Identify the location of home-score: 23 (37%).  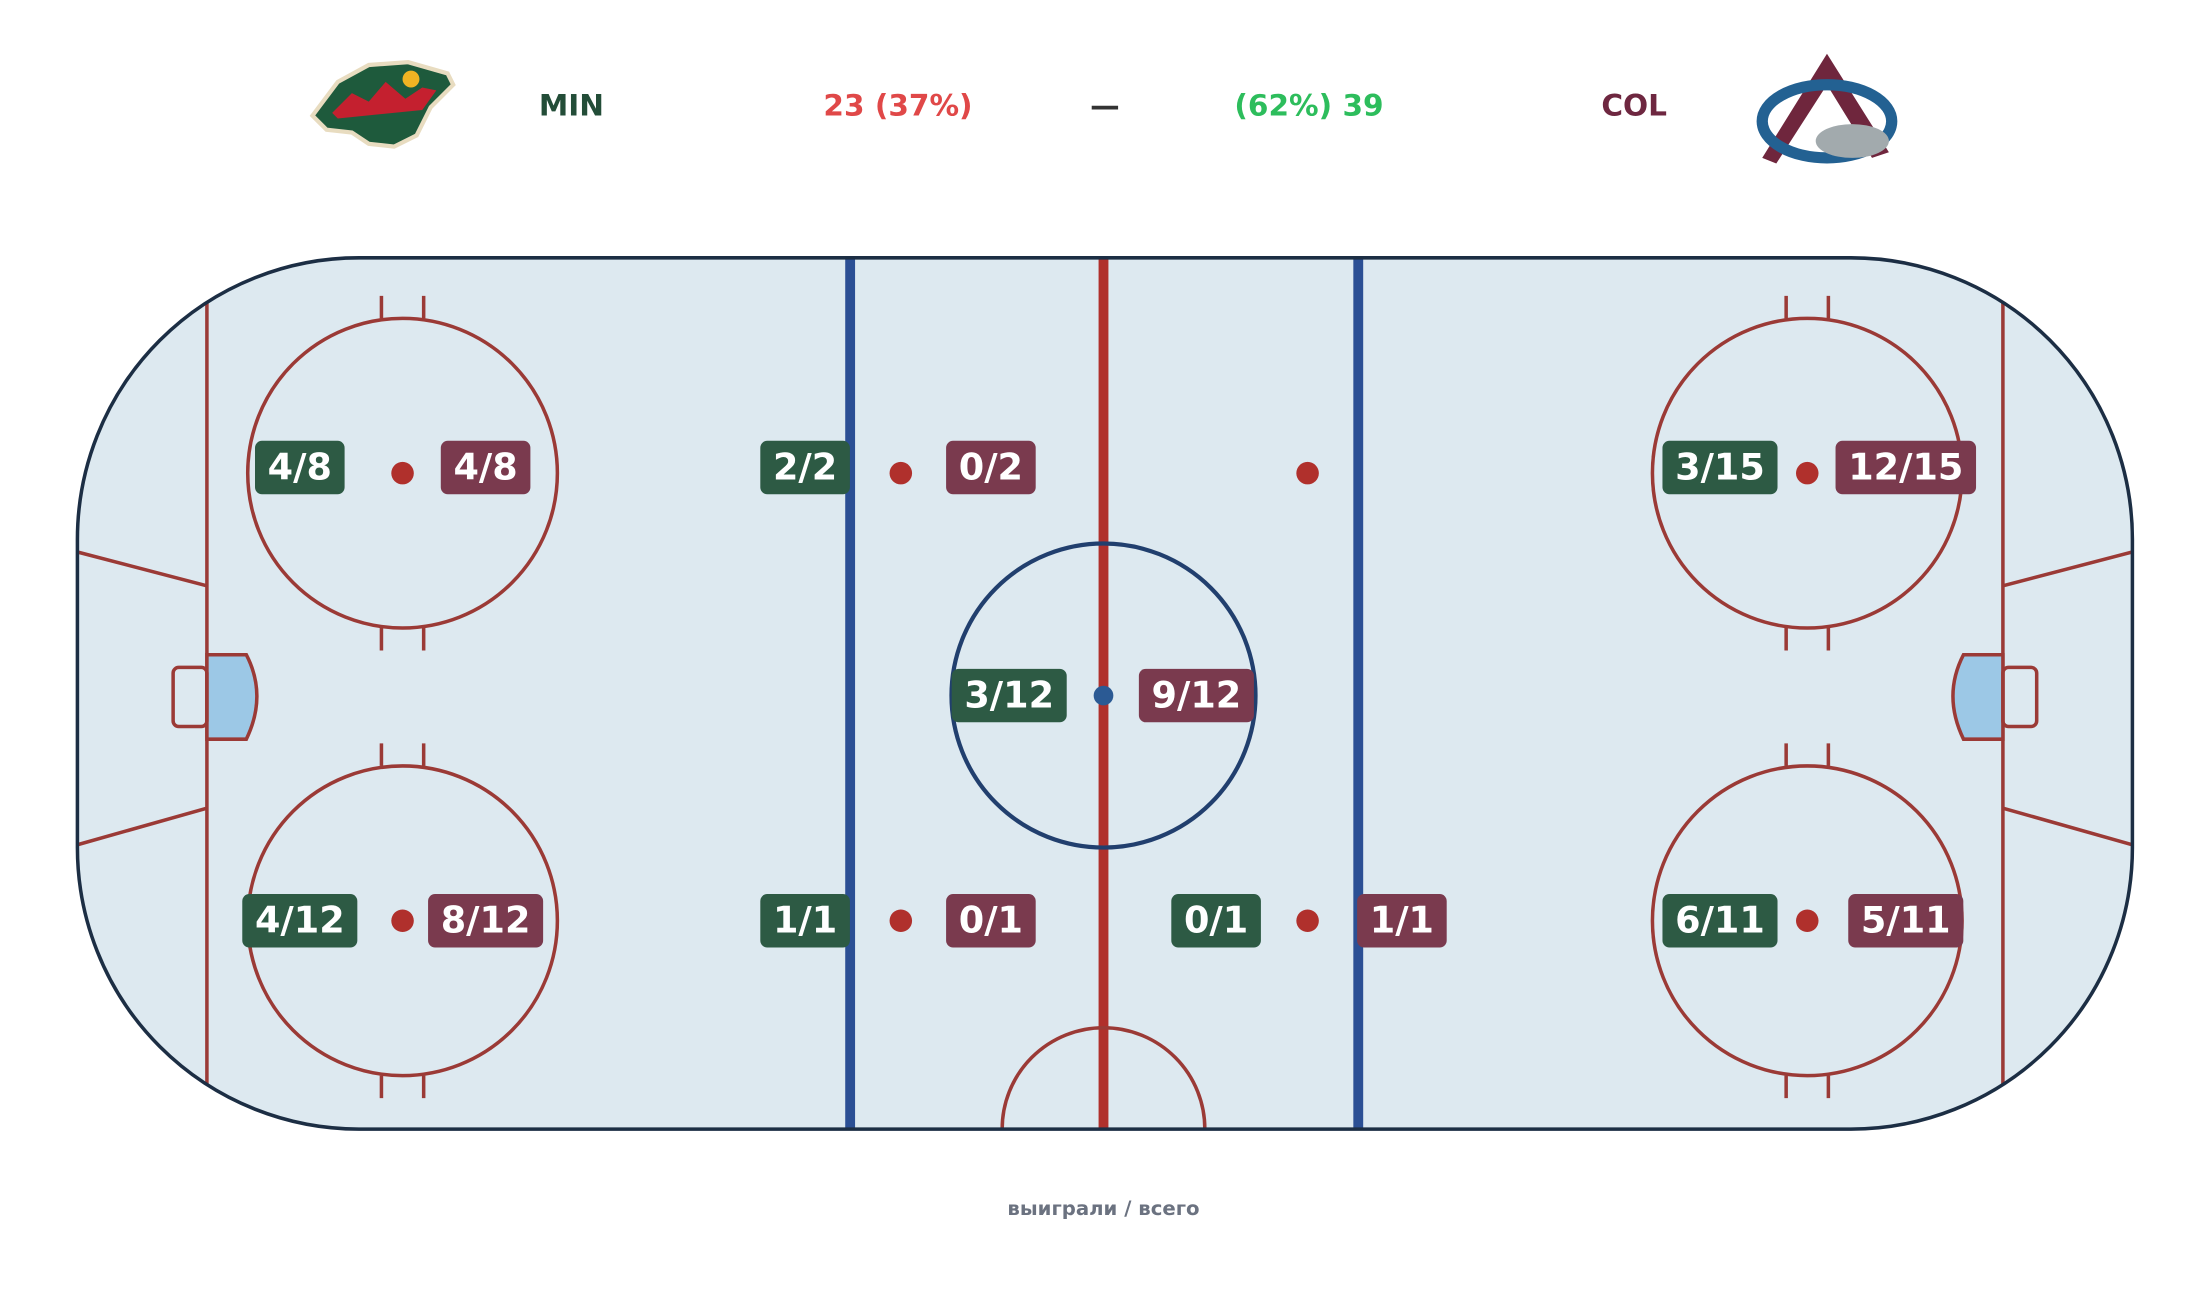
(897, 106).